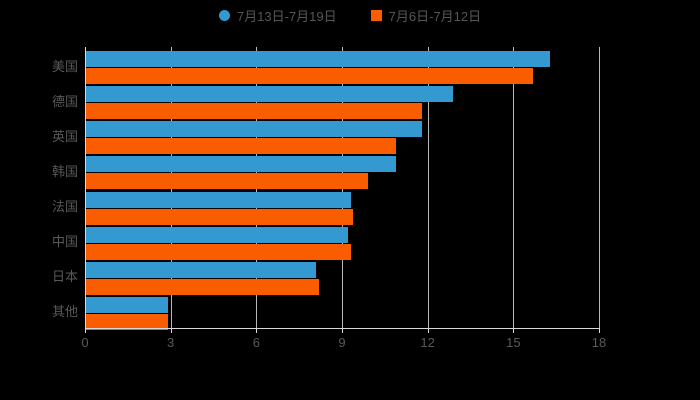 The image size is (700, 400). Describe the element at coordinates (435, 16) in the screenshot. I see `legend-label-series-1: 7月6日-7月12日` at that location.